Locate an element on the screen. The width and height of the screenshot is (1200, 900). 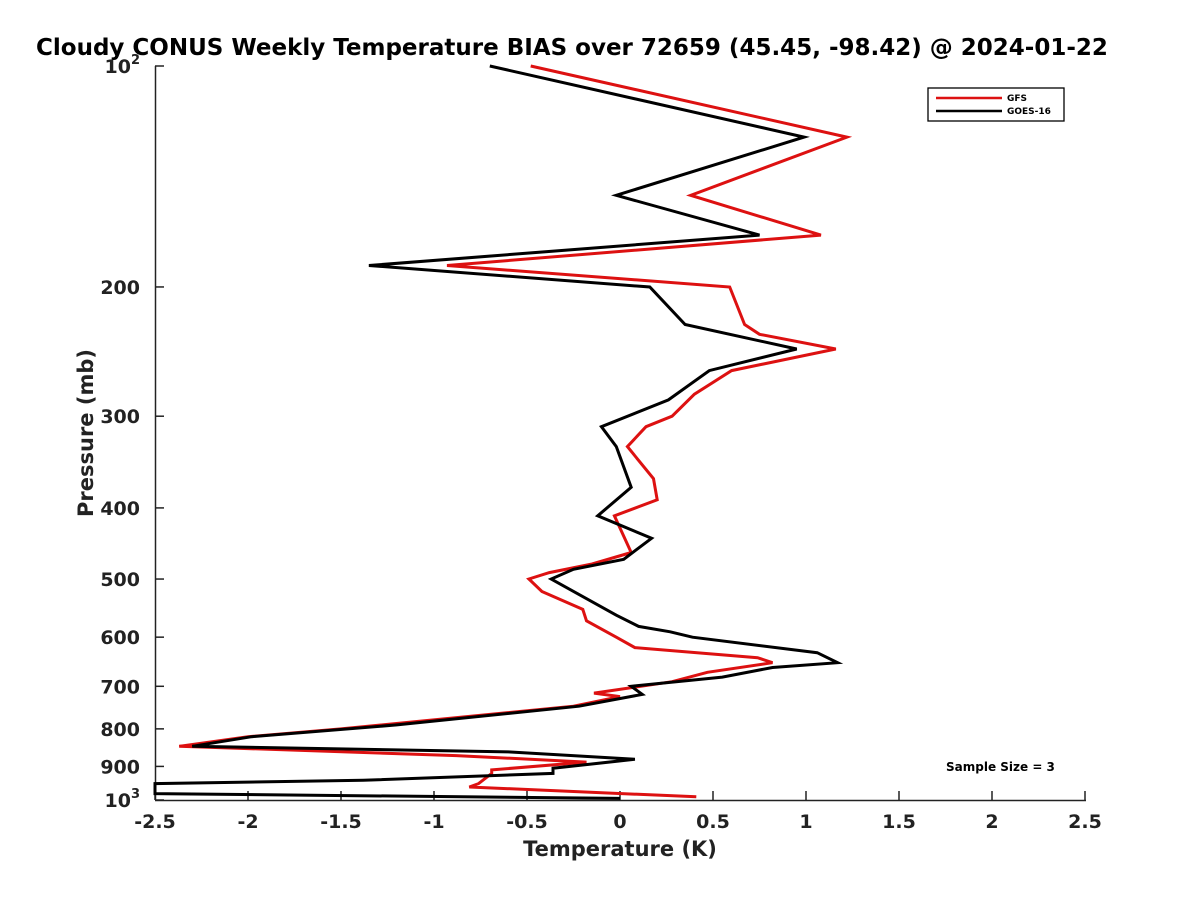
x-ticks: -2.5 -2 -1.5 -1 -0.5 0 0.5 1 1.5 2 2.5 is located at coordinates (618, 812).